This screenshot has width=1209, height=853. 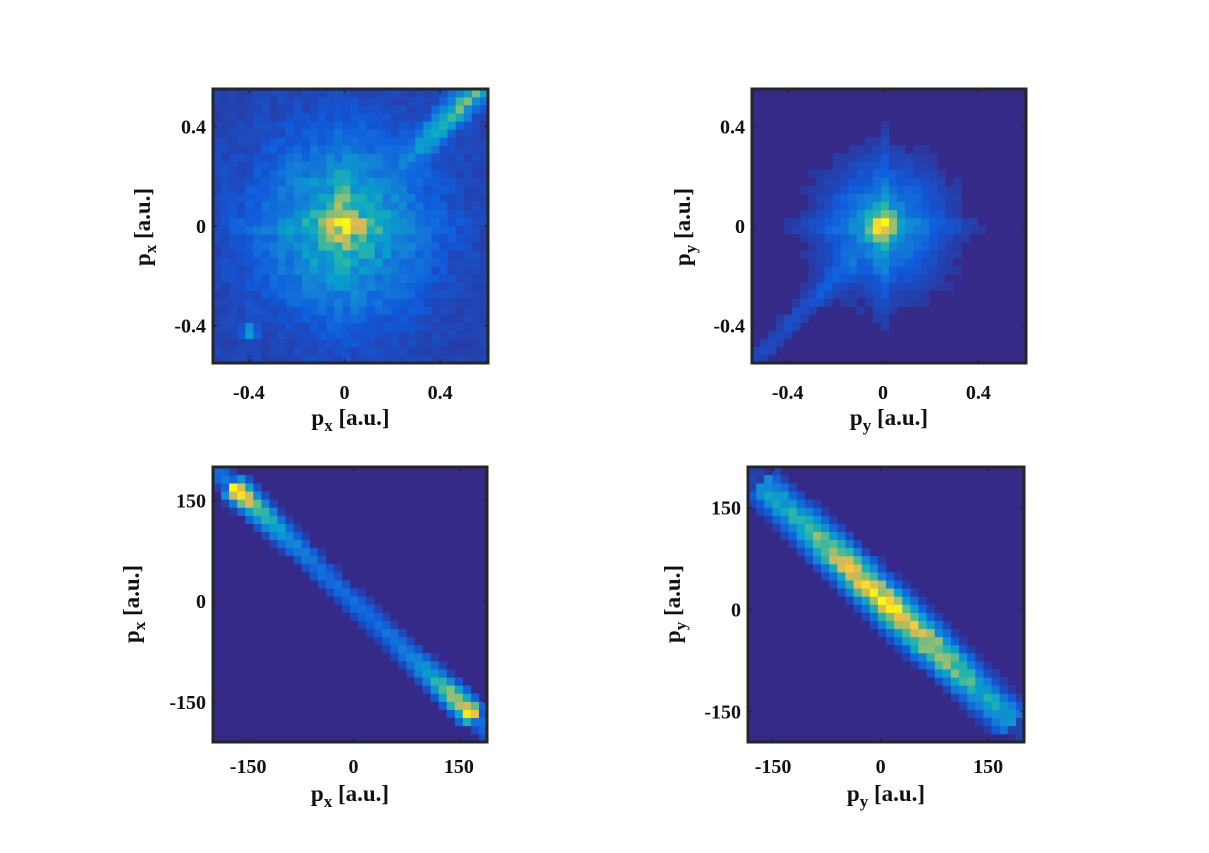 What do you see at coordinates (736, 611) in the screenshot?
I see `y-tick-label: 0` at bounding box center [736, 611].